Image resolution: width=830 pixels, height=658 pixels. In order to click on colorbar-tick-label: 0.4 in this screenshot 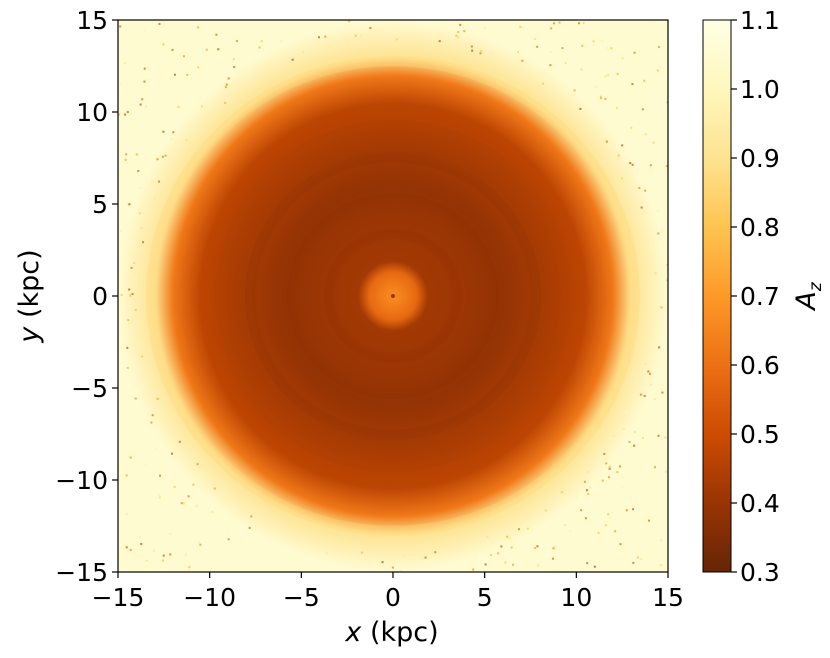, I will do `click(760, 503)`.